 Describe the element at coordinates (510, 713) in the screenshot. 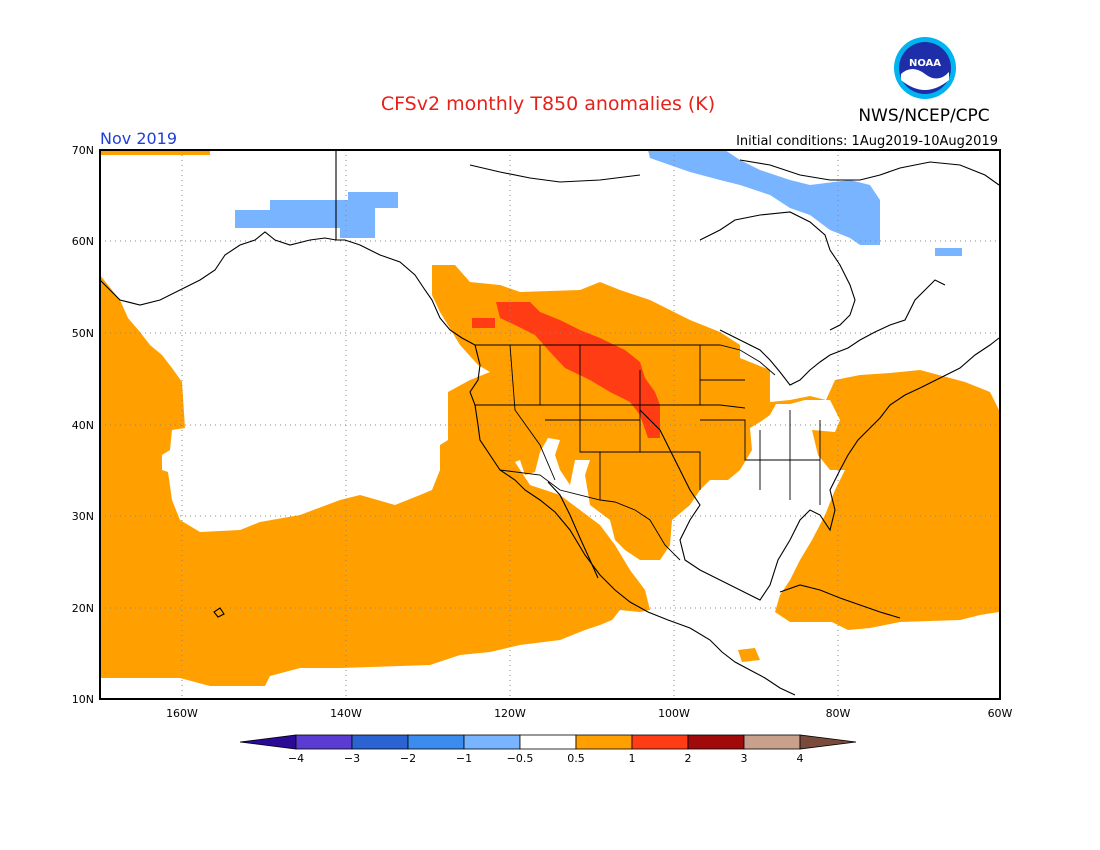

I see `lon-label: 120W` at that location.